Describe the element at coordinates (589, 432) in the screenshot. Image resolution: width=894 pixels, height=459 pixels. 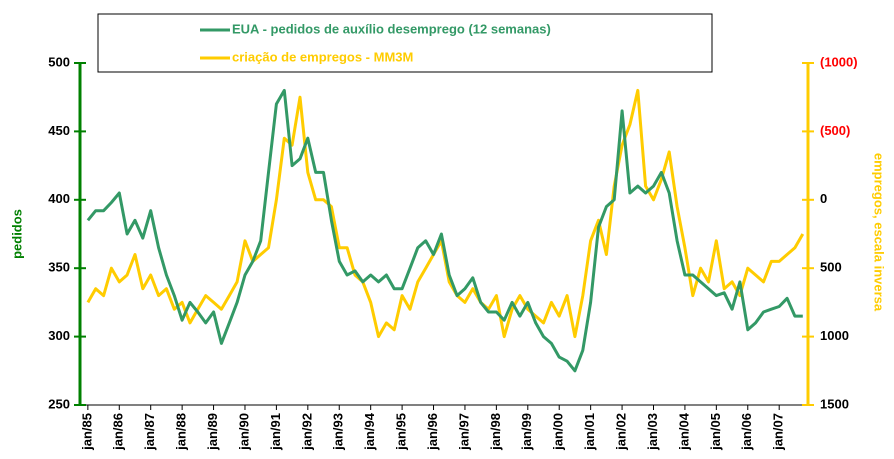
I see `x-tick-label: jan/01` at that location.